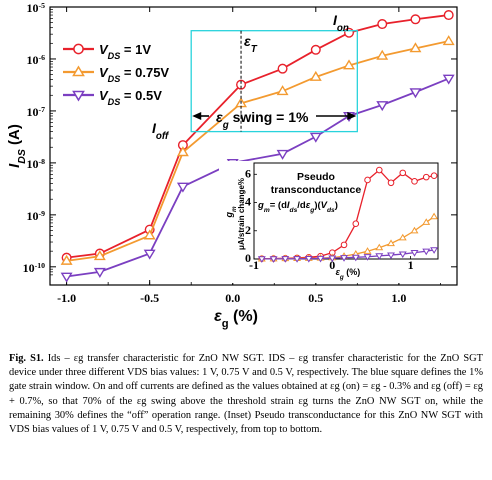 Image resolution: width=492 pixels, height=480 pixels. I want to click on y-tick-label: 10⁻⁹, so click(36, 215).